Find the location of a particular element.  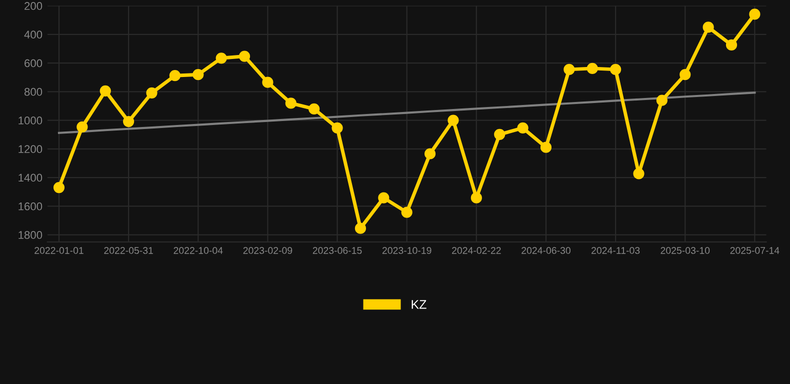

y-tick-label: 1400 is located at coordinates (30, 178).